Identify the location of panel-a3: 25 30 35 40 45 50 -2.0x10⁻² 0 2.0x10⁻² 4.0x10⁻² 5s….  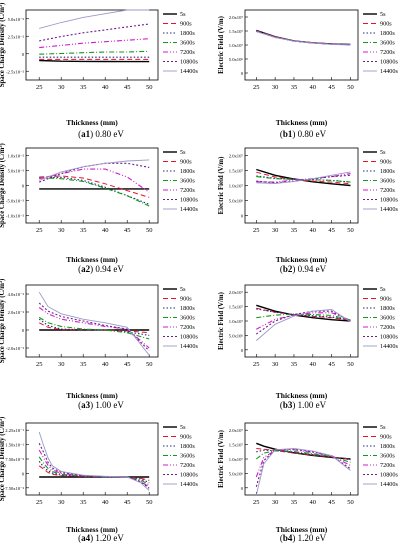
(99, 344).